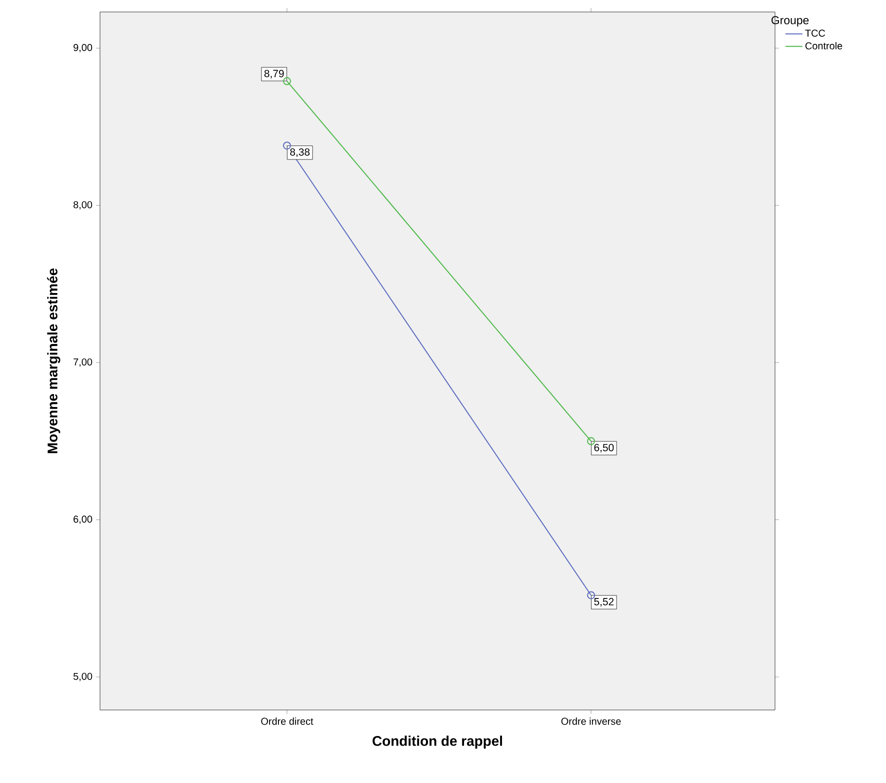 The image size is (886, 783). I want to click on x-axis-title: Condition de rappel, so click(437, 742).